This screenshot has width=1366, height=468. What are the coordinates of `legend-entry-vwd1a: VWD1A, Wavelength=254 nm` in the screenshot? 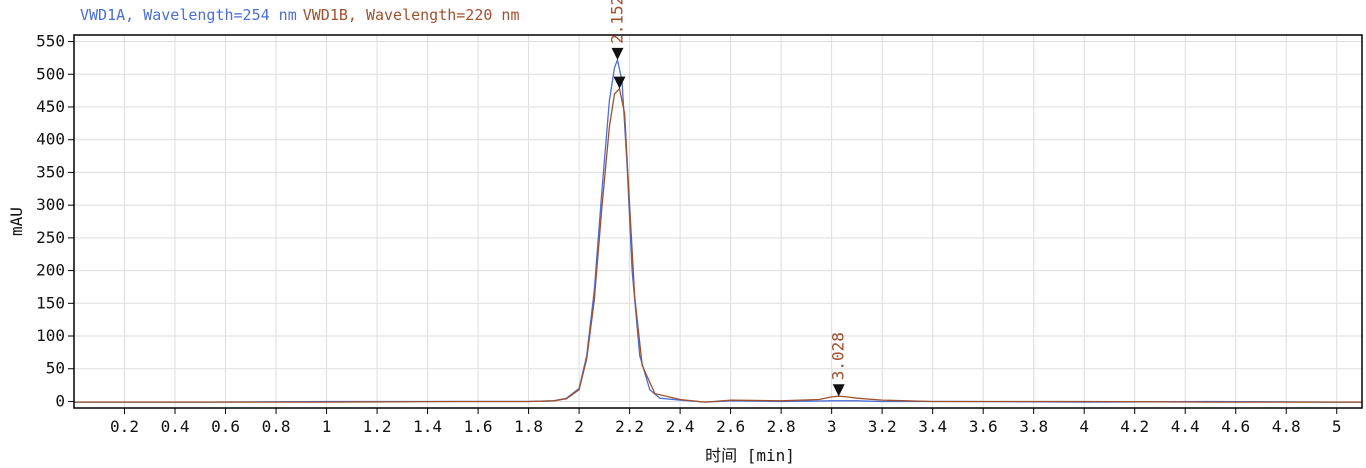 It's located at (188, 15).